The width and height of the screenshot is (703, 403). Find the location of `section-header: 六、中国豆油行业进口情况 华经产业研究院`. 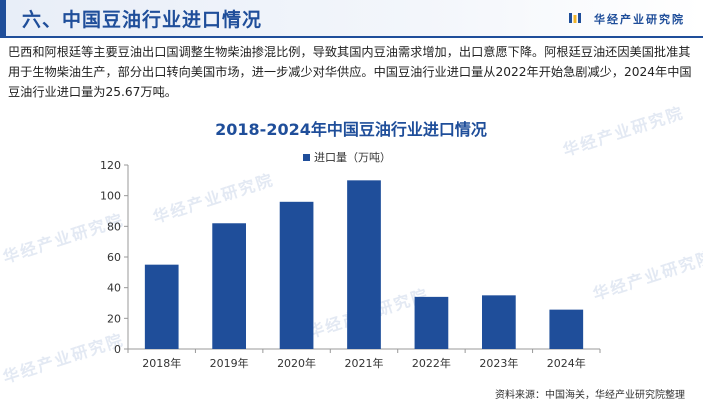

section-header: 六、中国豆油行业进口情况 华经产业研究院 is located at coordinates (351, 18).